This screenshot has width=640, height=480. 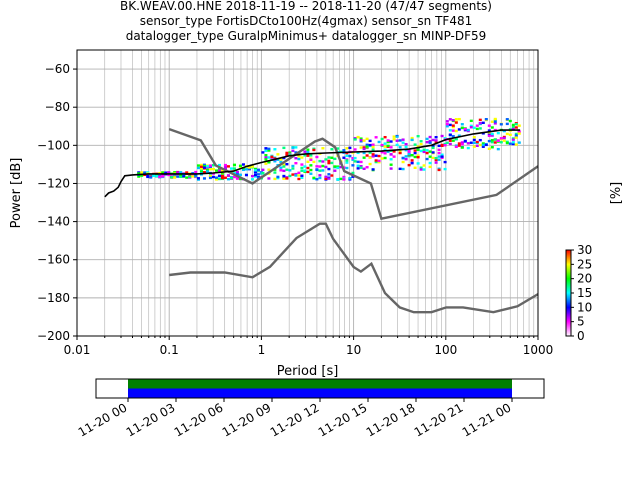 I want to click on x-tick-label: 10, so click(x=353, y=350).